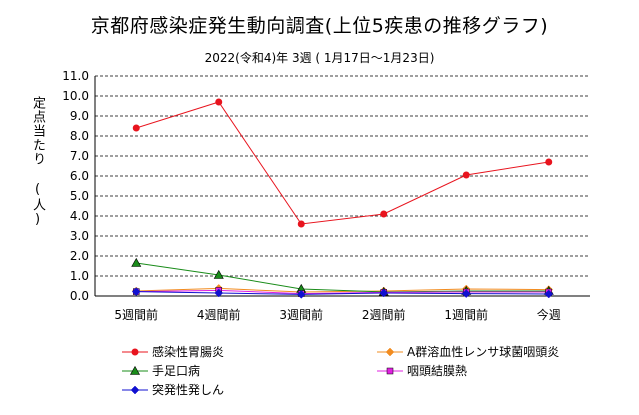 The height and width of the screenshot is (415, 639). Describe the element at coordinates (219, 314) in the screenshot. I see `x-tick-label: 4週間前` at that location.